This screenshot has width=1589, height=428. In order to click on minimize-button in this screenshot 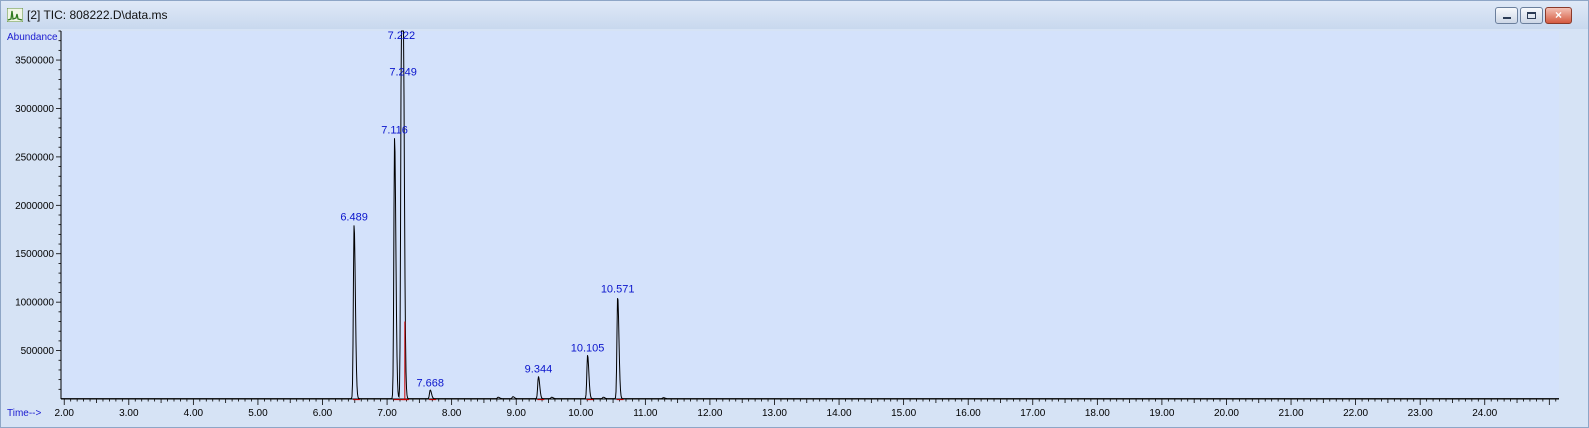, I will do `click(1506, 15)`.